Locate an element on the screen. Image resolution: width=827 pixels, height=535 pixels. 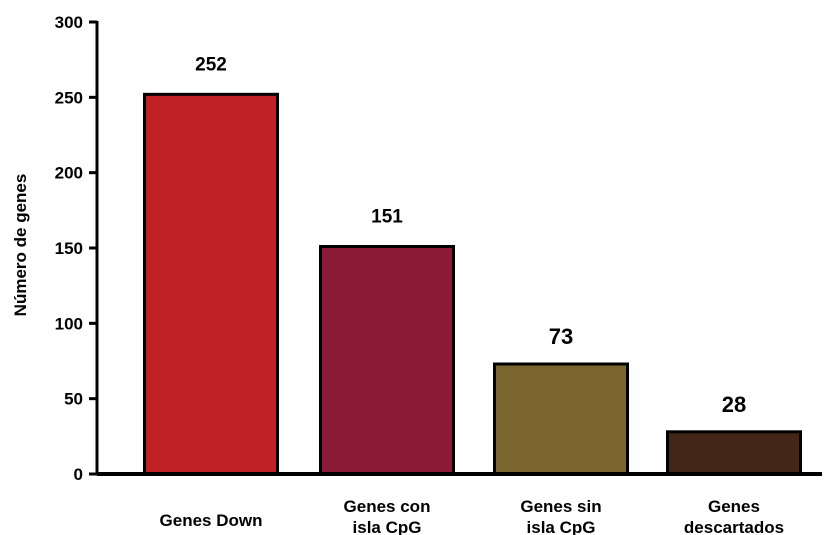
y-axis-title: Número de genes is located at coordinates (20, 245).